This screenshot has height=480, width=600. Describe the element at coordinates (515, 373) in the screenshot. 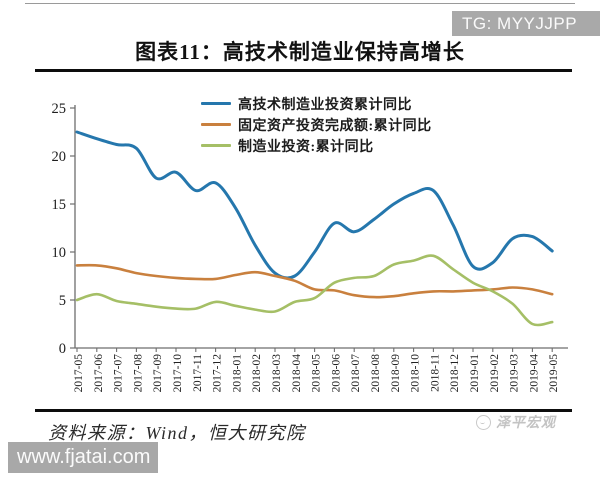

I see `x-tick-label: 2019-03` at that location.